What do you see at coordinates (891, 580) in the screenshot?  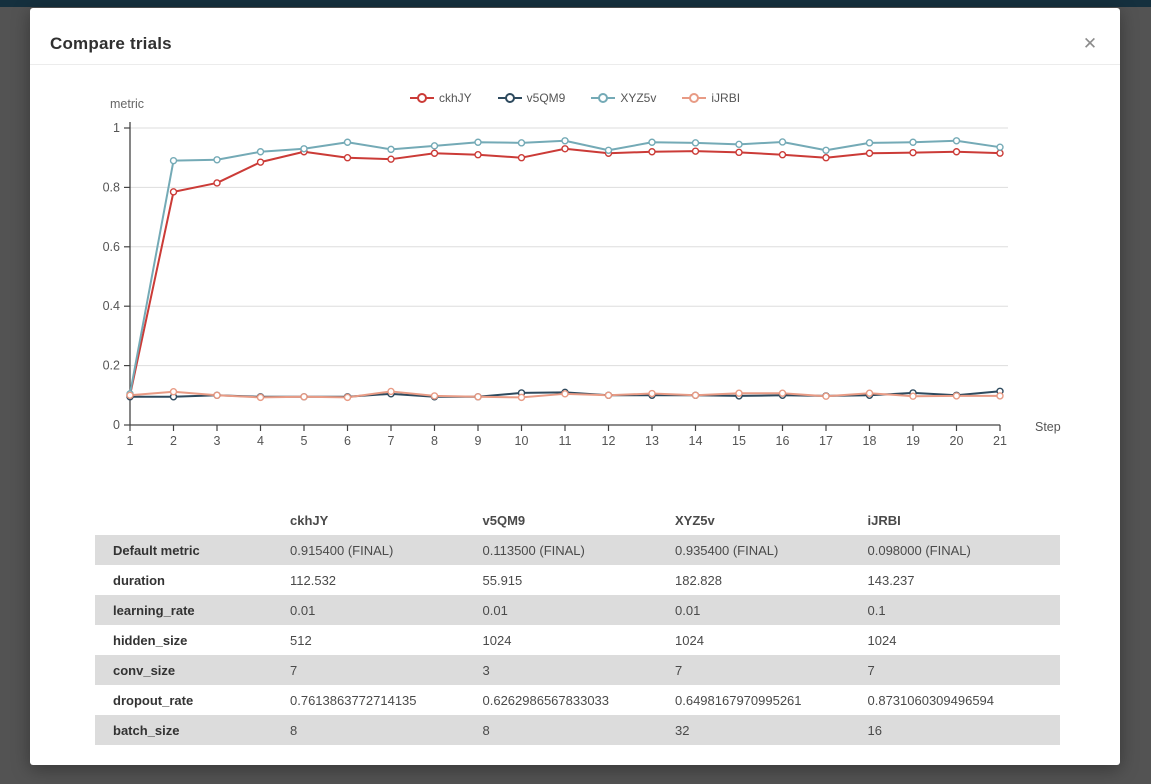 I see `table-cell: 143.237` at bounding box center [891, 580].